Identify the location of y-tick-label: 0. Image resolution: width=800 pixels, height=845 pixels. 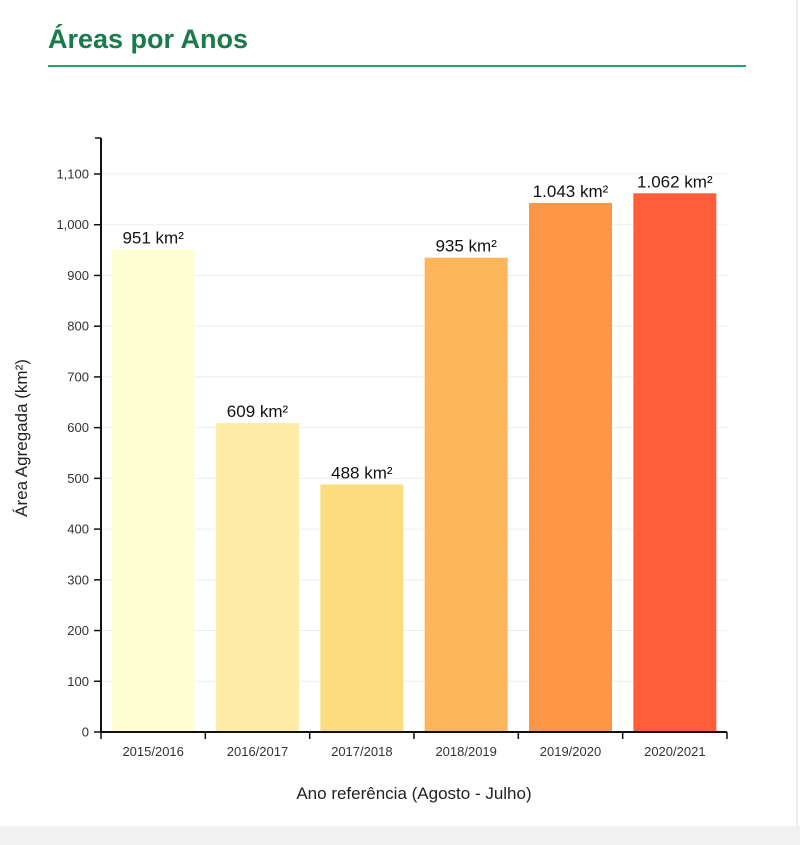
(85, 732).